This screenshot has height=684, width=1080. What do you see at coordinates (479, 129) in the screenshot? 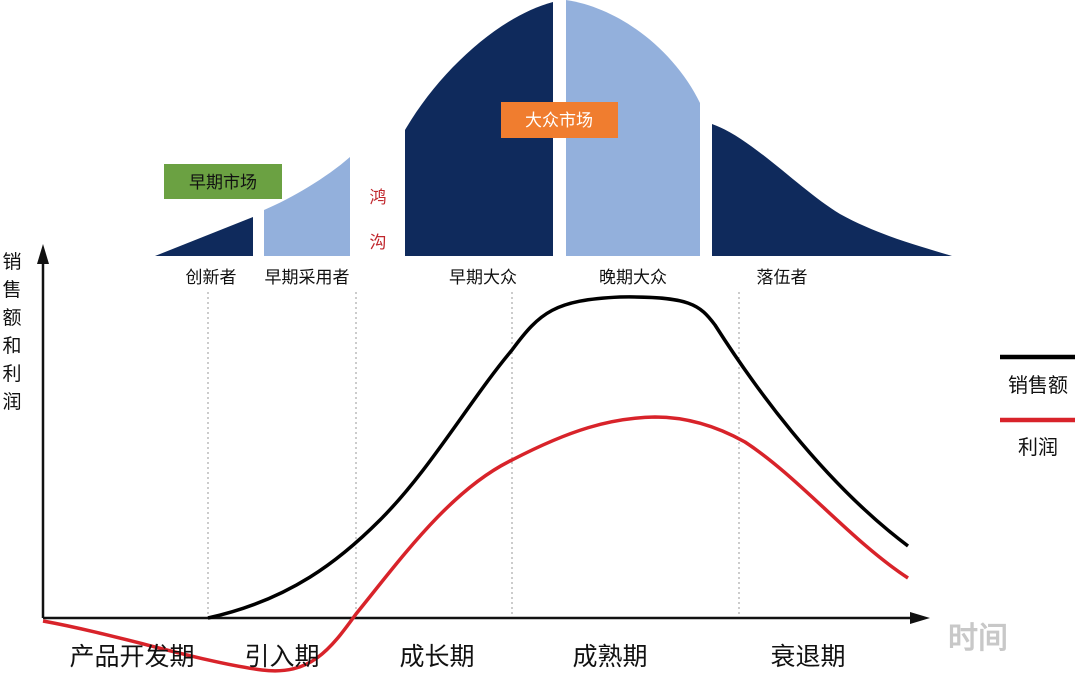
I see `early-majority-area` at bounding box center [479, 129].